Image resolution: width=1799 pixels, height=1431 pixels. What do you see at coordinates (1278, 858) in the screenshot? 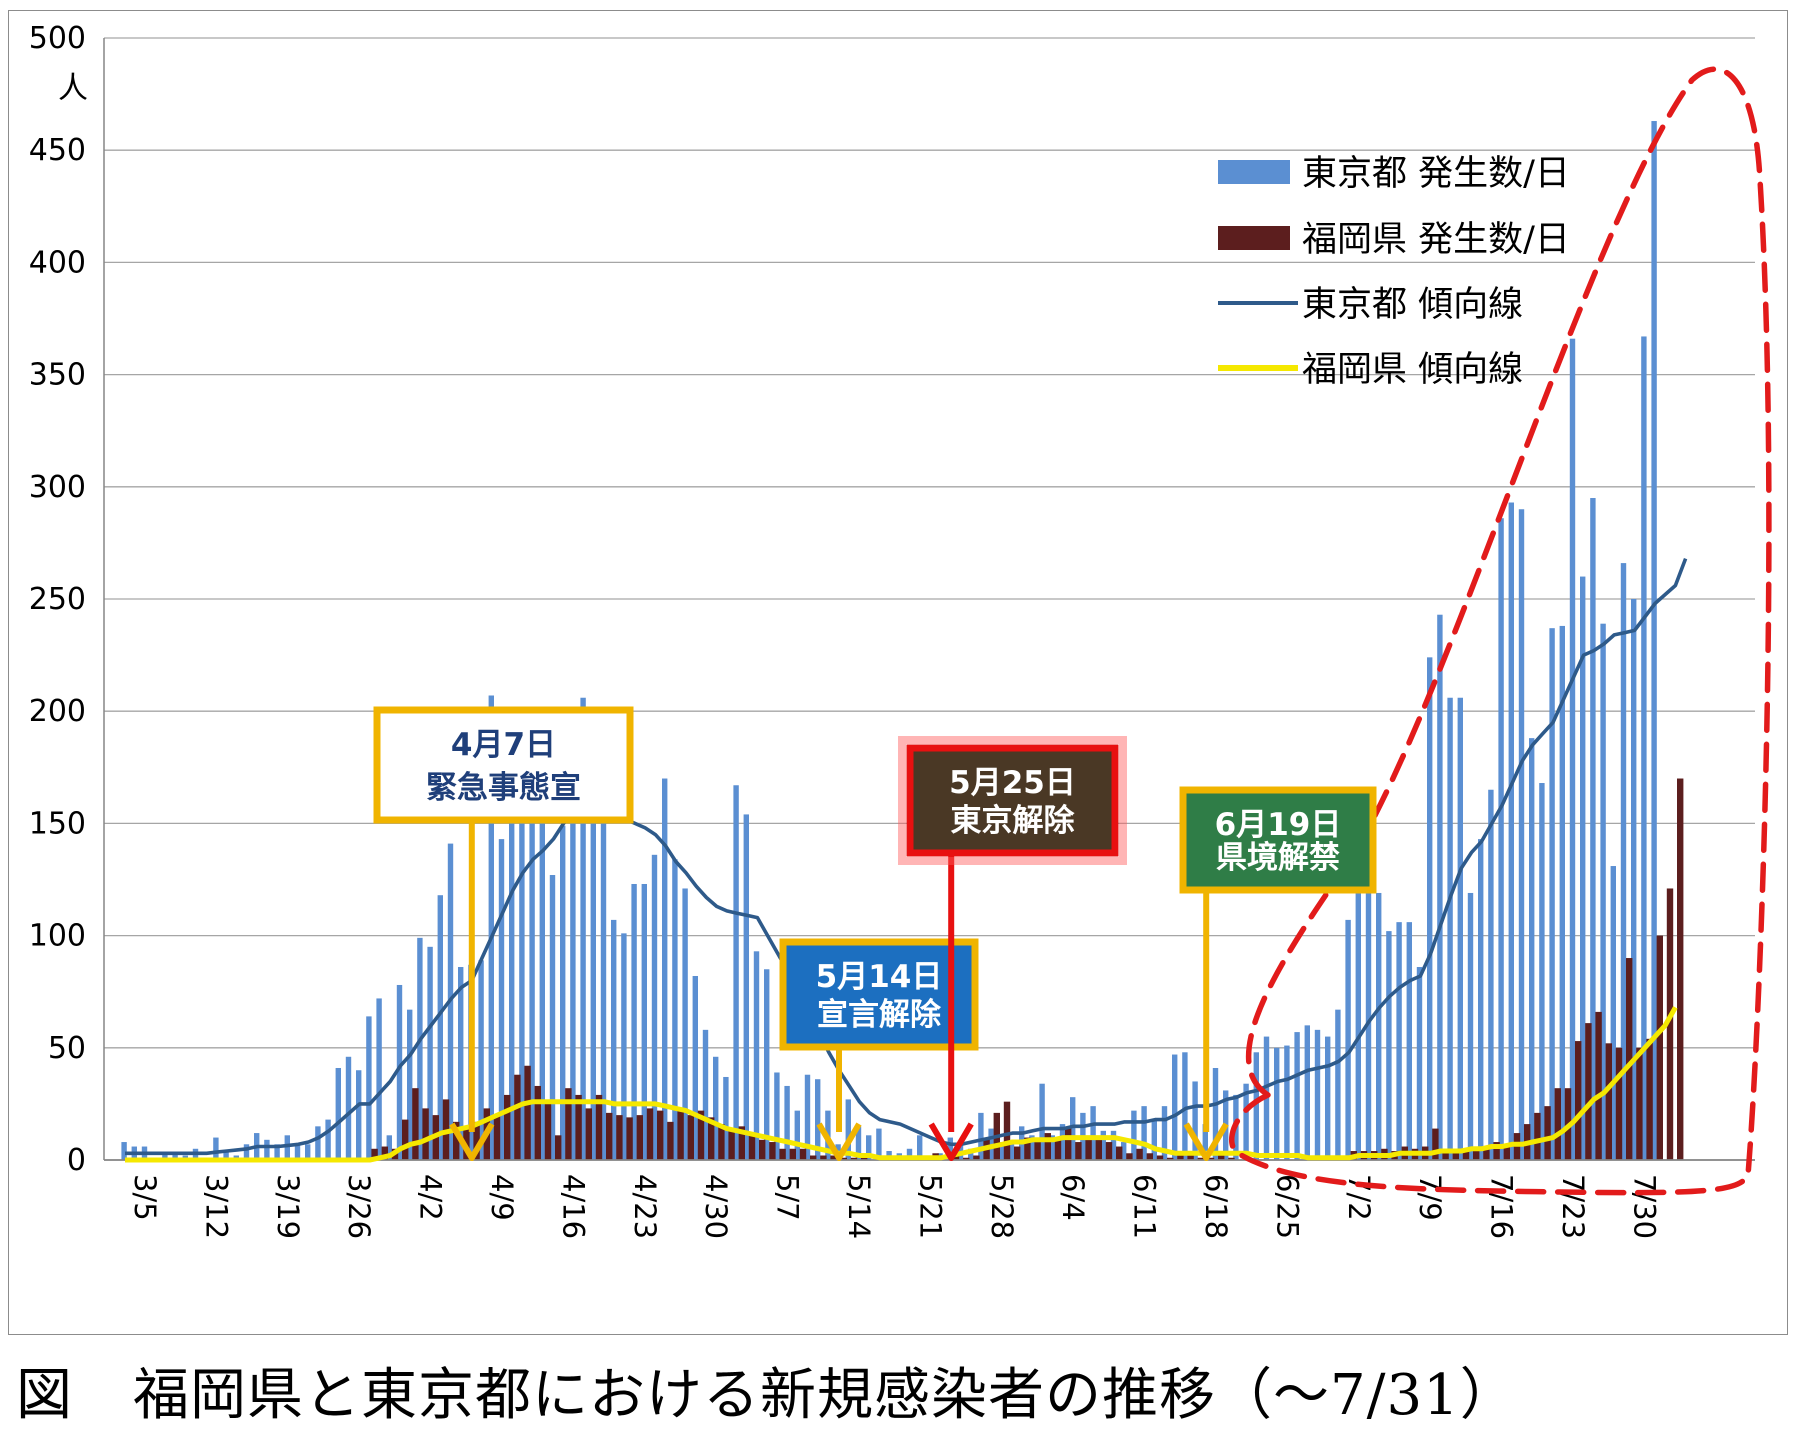
I see `callout-label: 県境解禁` at bounding box center [1278, 858].